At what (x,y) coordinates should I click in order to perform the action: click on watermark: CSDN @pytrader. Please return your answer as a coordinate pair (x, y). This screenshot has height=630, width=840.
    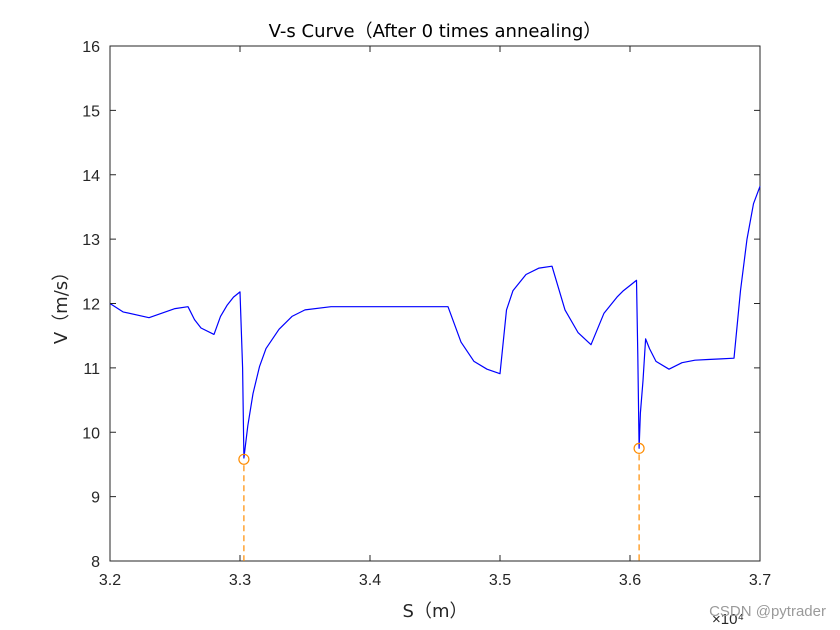
    Looking at the image, I should click on (767, 611).